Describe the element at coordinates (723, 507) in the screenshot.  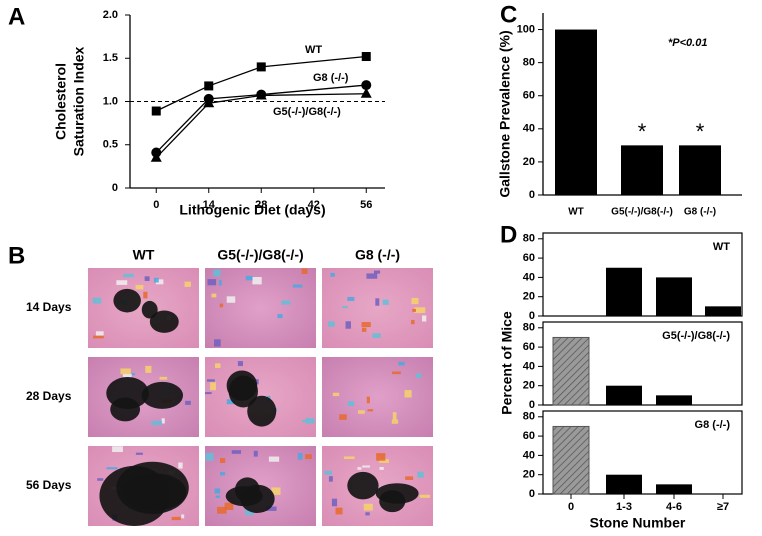
I see `x-tick-label: ≥7` at that location.